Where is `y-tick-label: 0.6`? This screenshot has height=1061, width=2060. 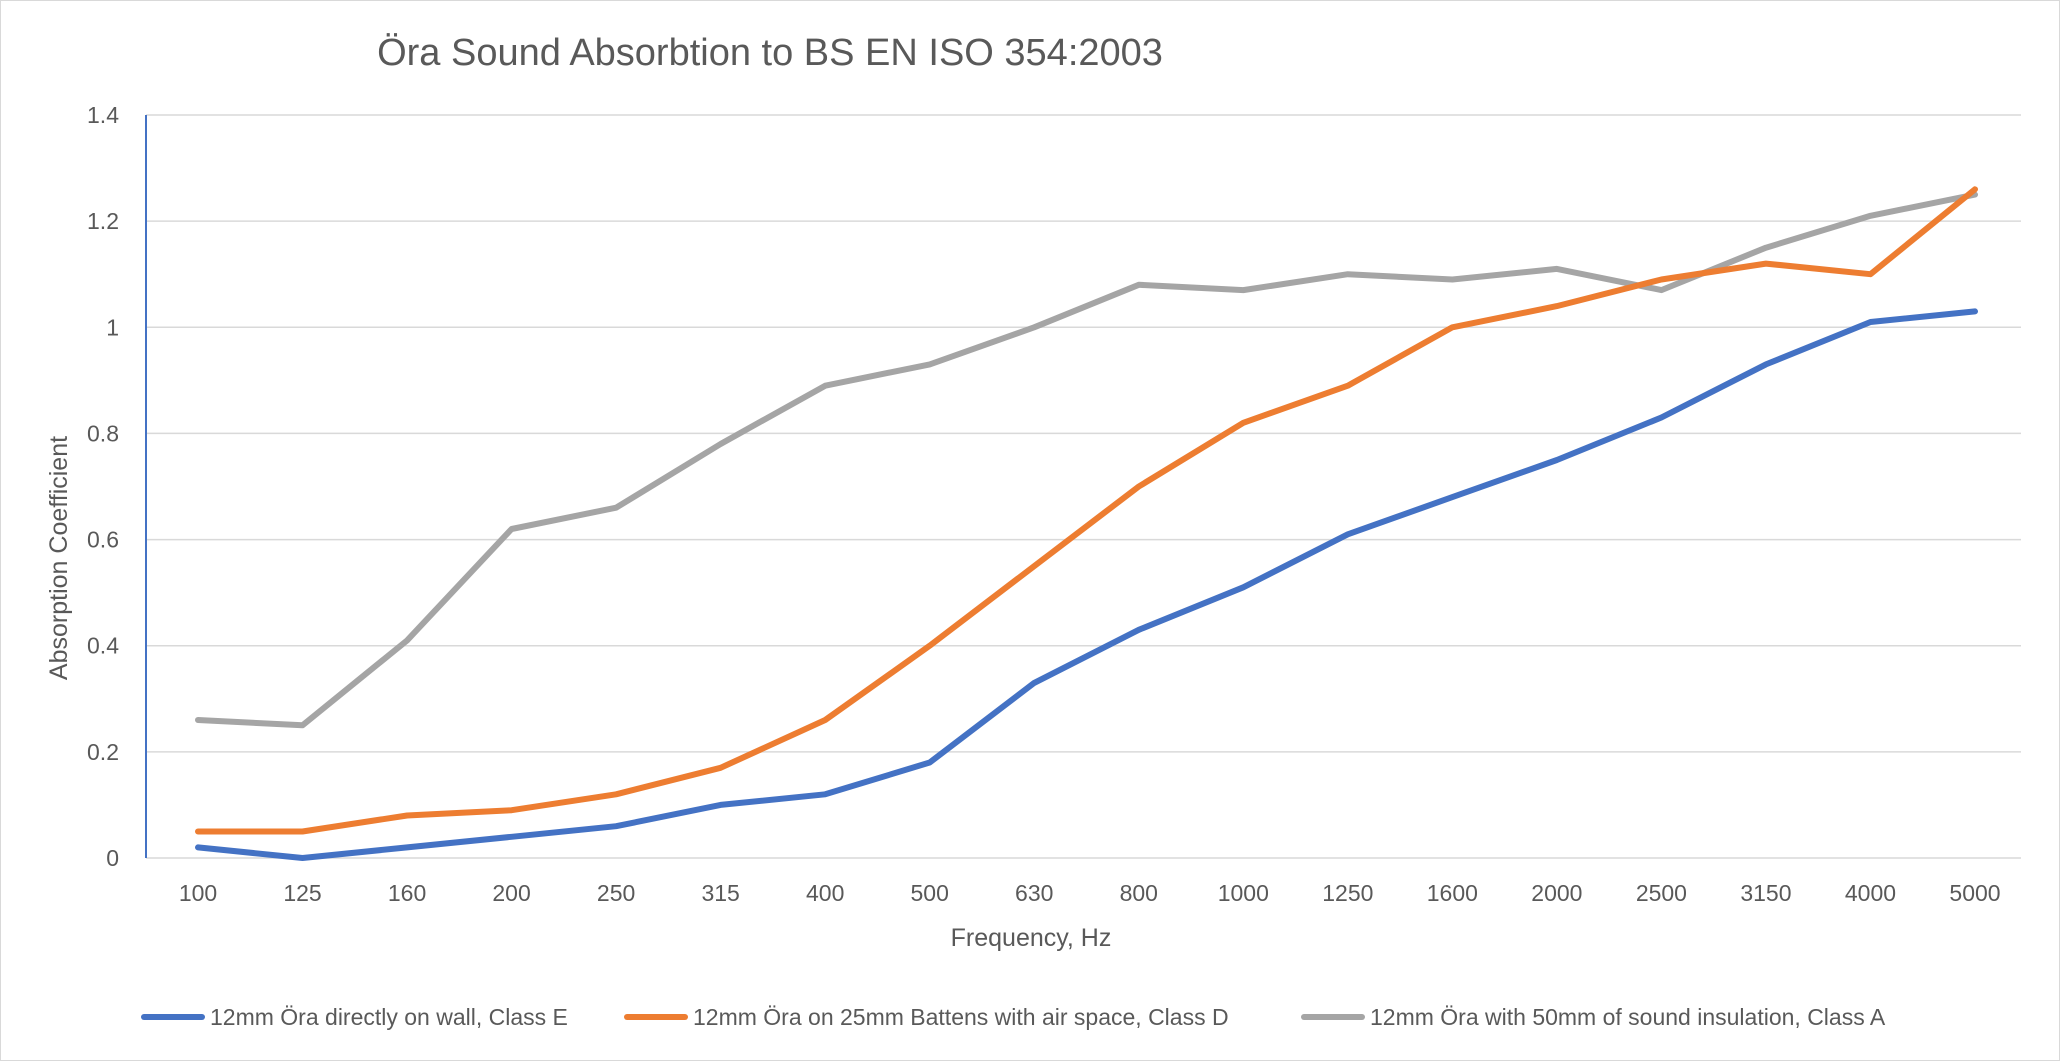
y-tick-label: 0.6 is located at coordinates (103, 540).